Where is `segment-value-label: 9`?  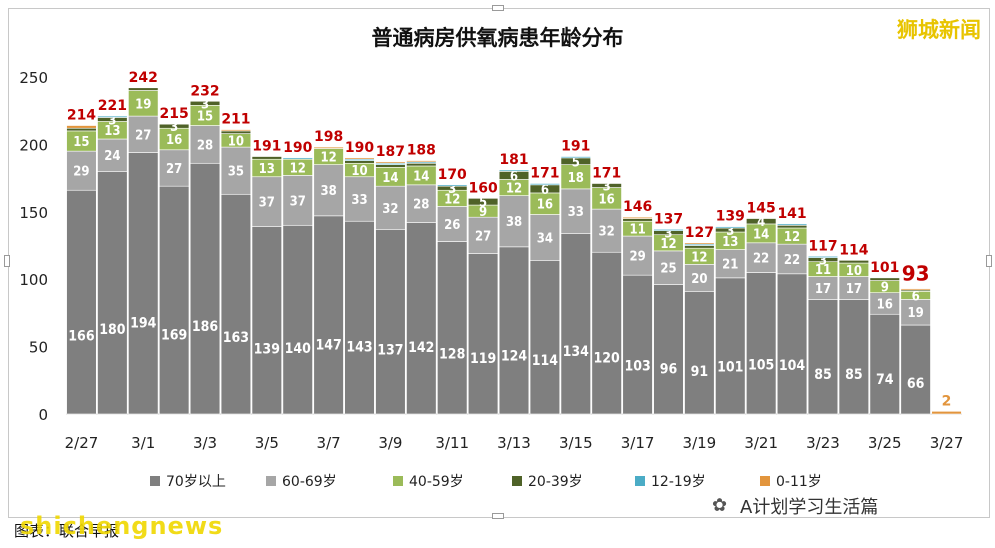 segment-value-label: 9 is located at coordinates (483, 212).